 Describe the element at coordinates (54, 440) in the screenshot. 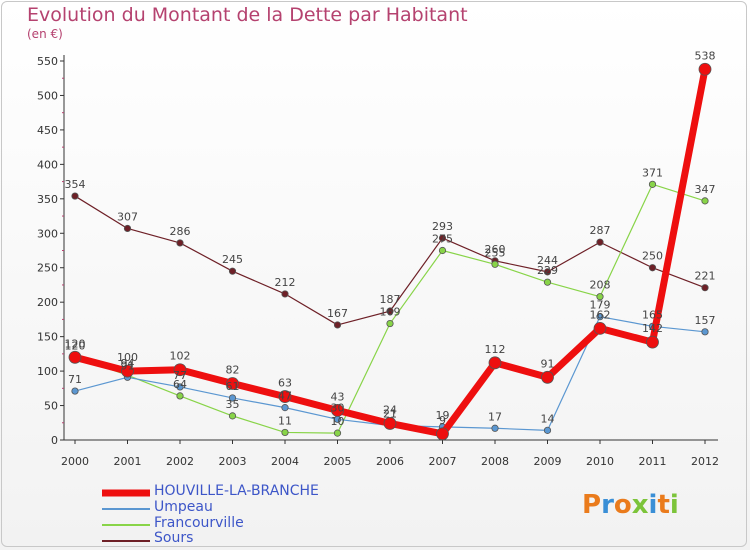

I see `y-tick-label: 0` at that location.